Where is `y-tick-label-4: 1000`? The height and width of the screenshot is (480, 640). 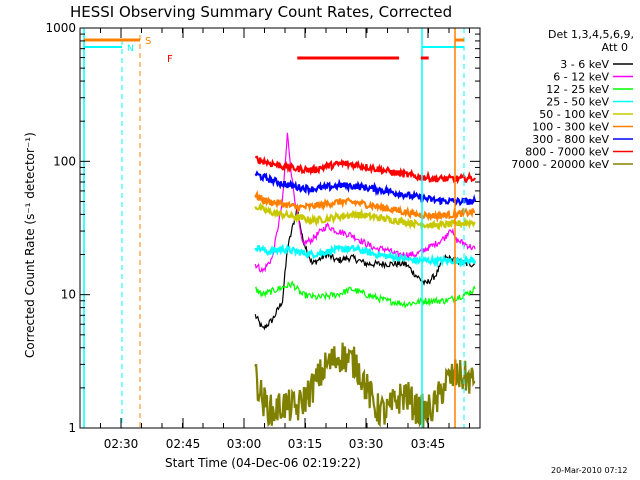 y-tick-label-4: 1000 is located at coordinates (60, 28).